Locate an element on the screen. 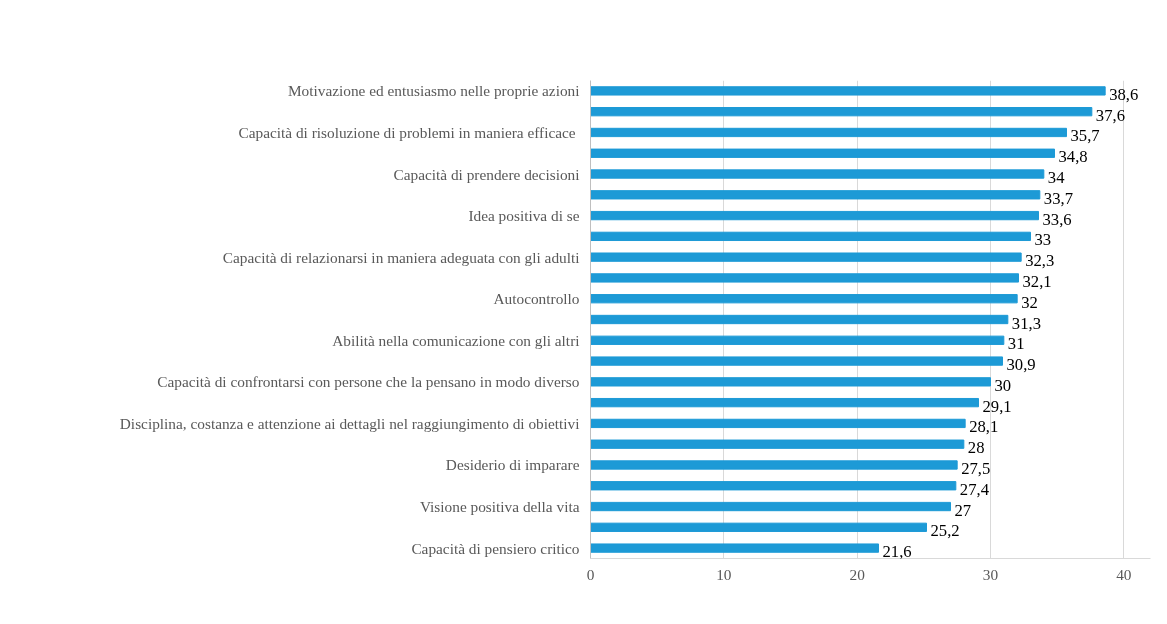  y-tick-label: Desiderio di imparare is located at coordinates (512, 465).